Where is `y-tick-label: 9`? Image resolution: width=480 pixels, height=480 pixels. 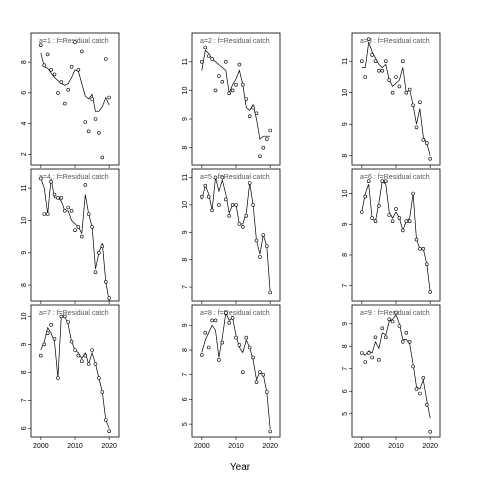 y-tick-label: 9 is located at coordinates (24, 344).